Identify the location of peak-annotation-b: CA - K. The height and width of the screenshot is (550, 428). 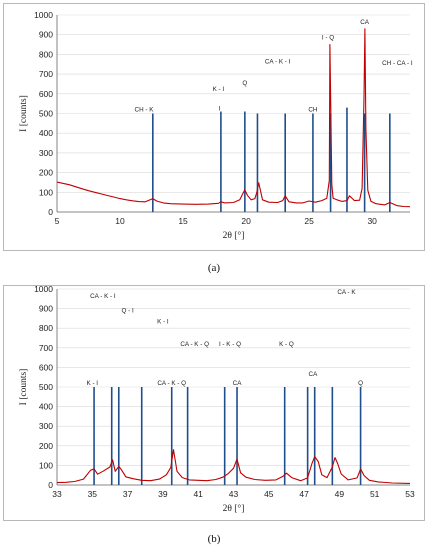
(346, 292).